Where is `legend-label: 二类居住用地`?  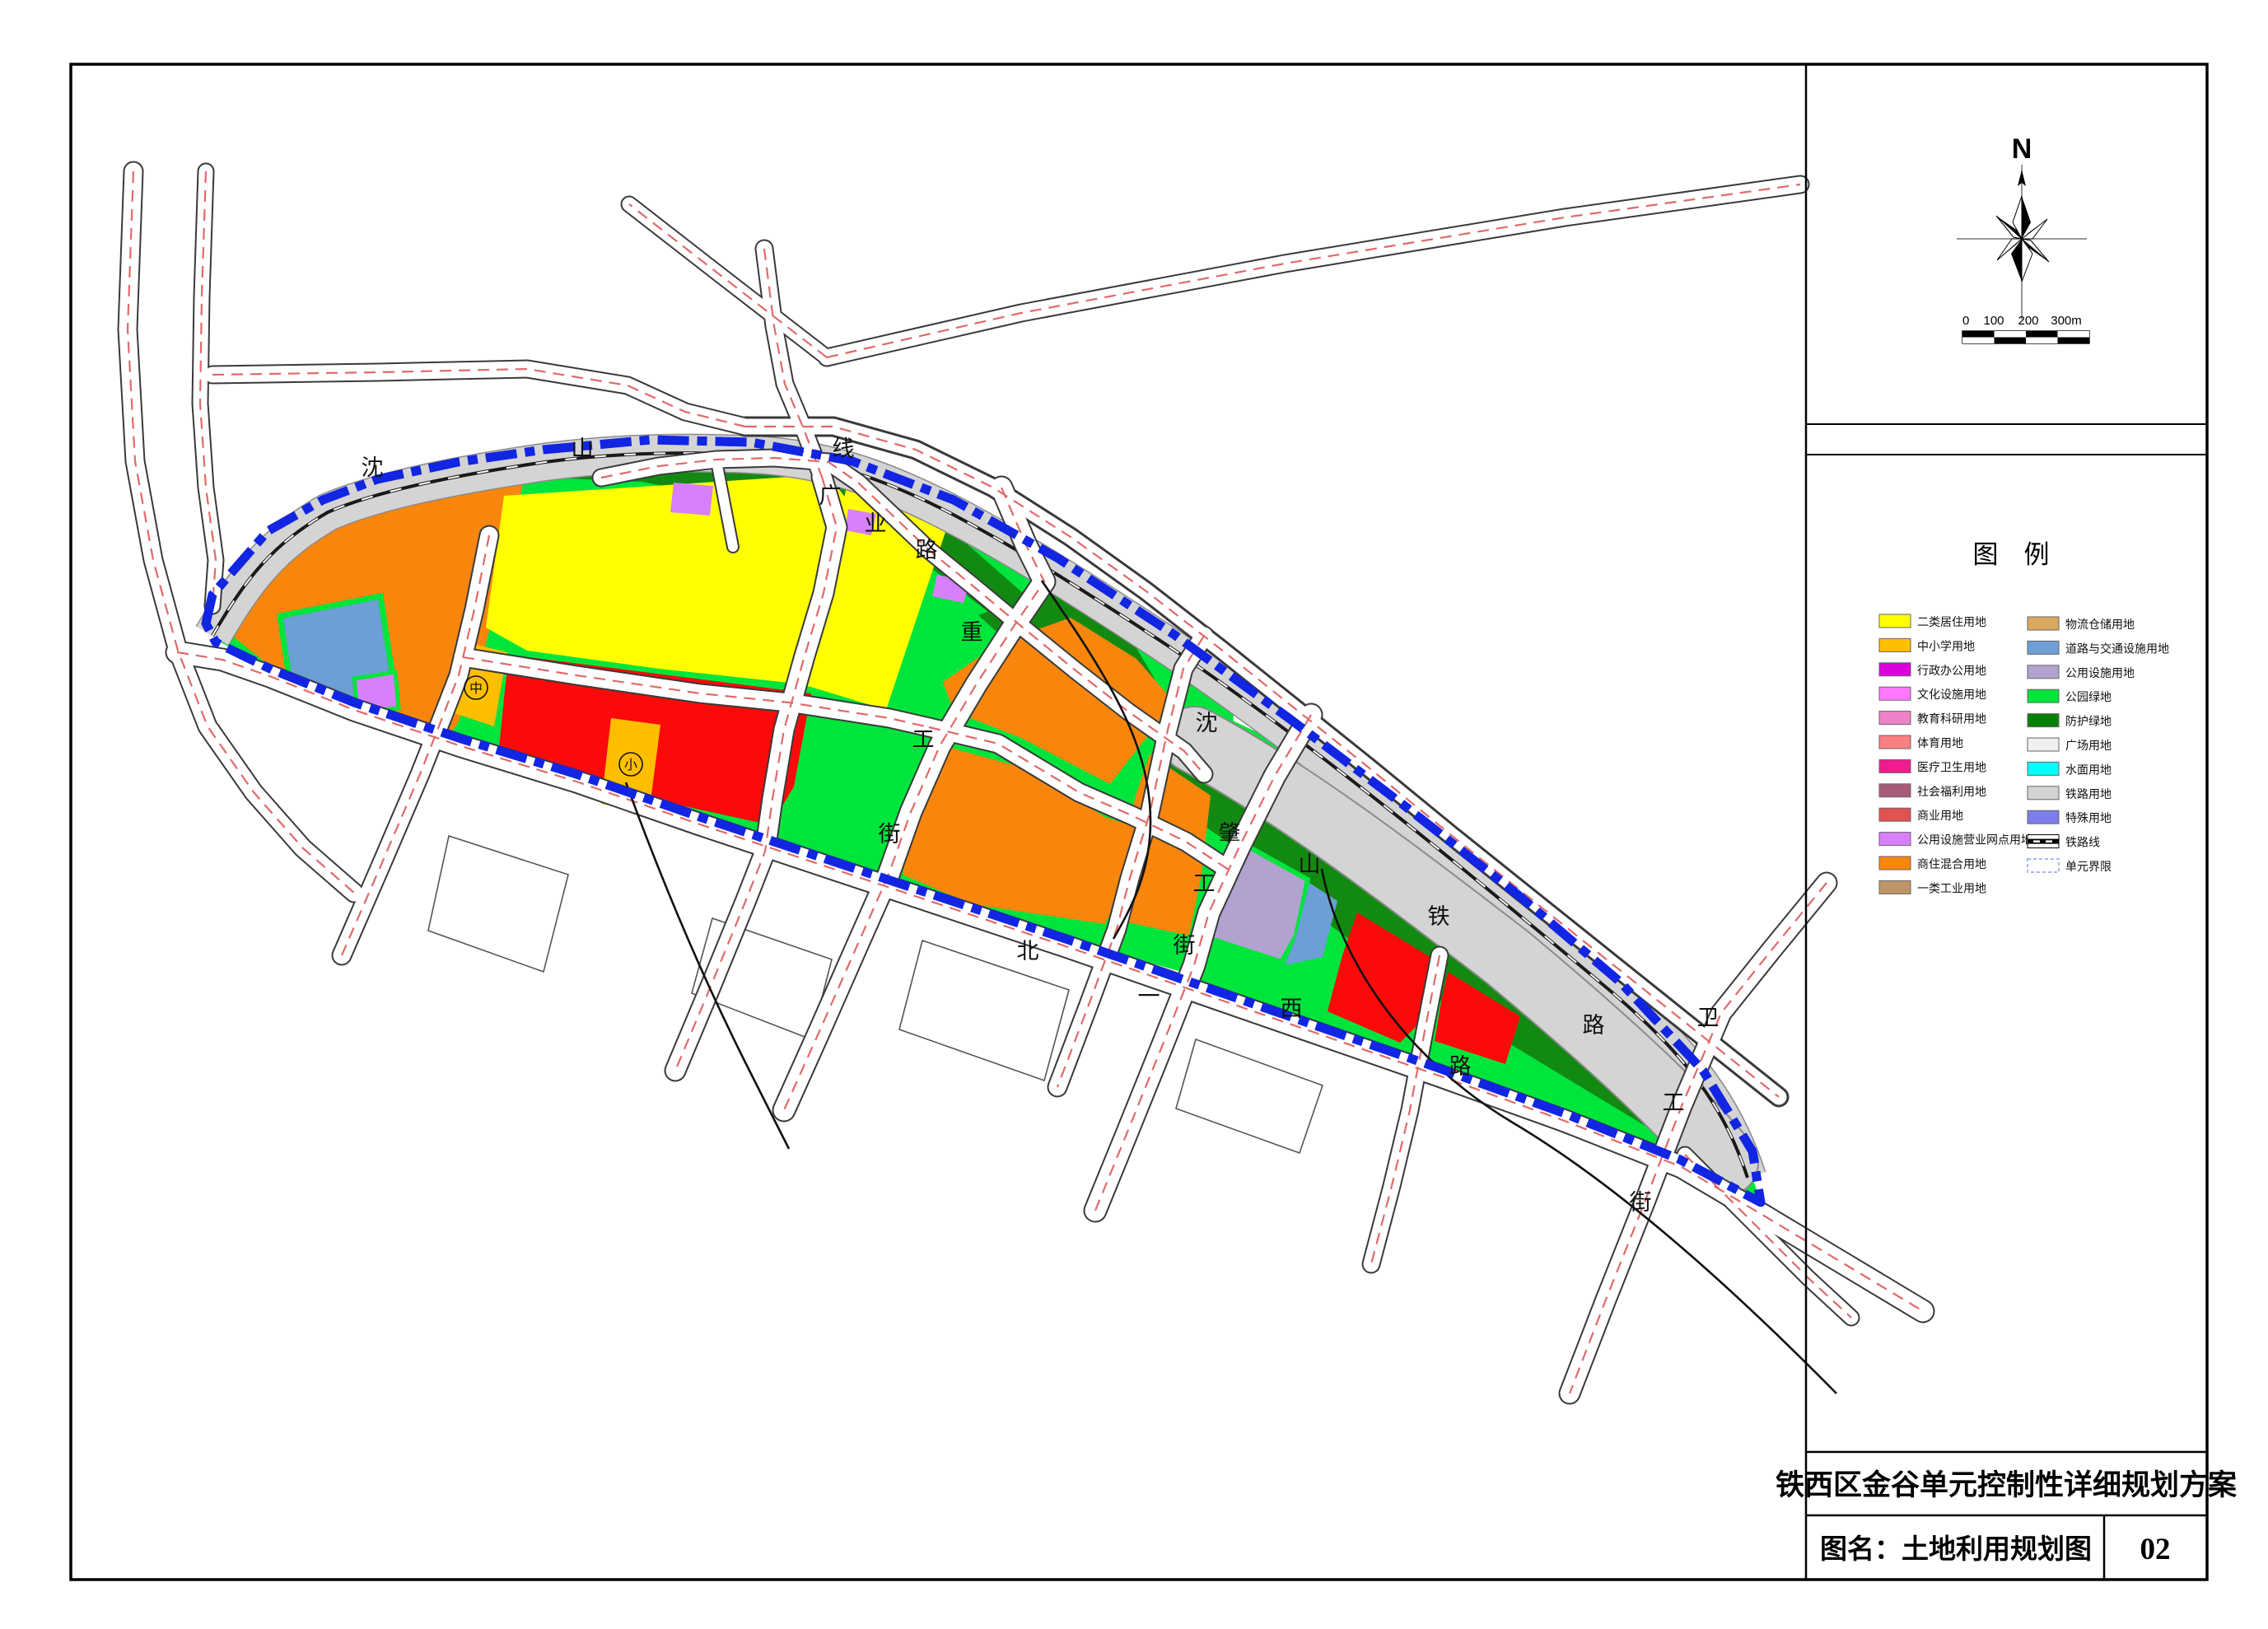 legend-label: 二类居住用地 is located at coordinates (1951, 621).